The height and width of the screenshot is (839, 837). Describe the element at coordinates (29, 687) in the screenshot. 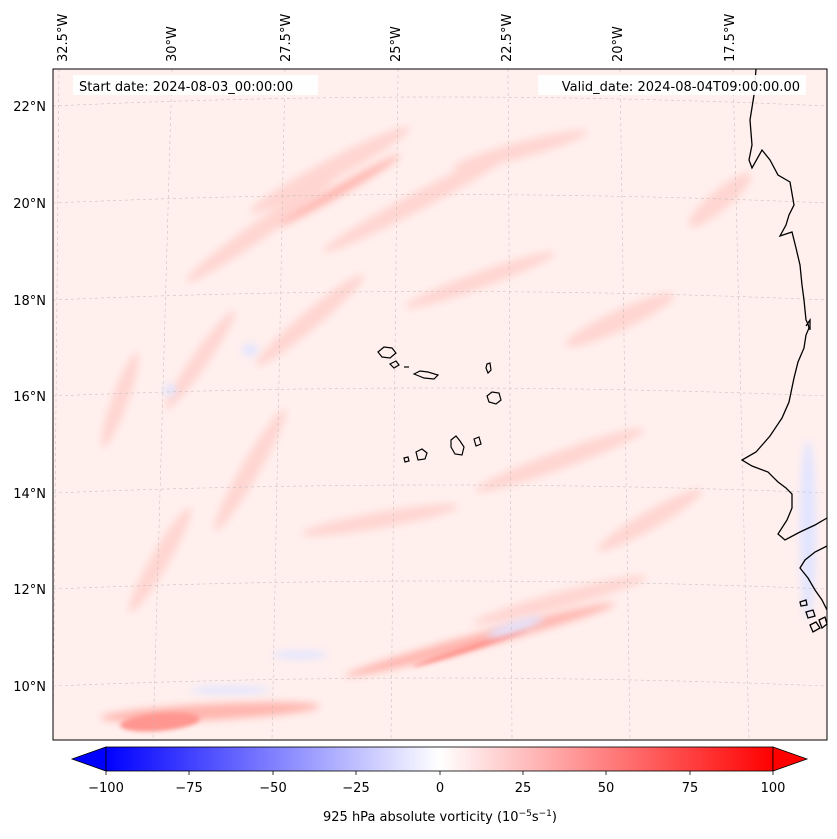

I see `lat-label: 10°N` at that location.